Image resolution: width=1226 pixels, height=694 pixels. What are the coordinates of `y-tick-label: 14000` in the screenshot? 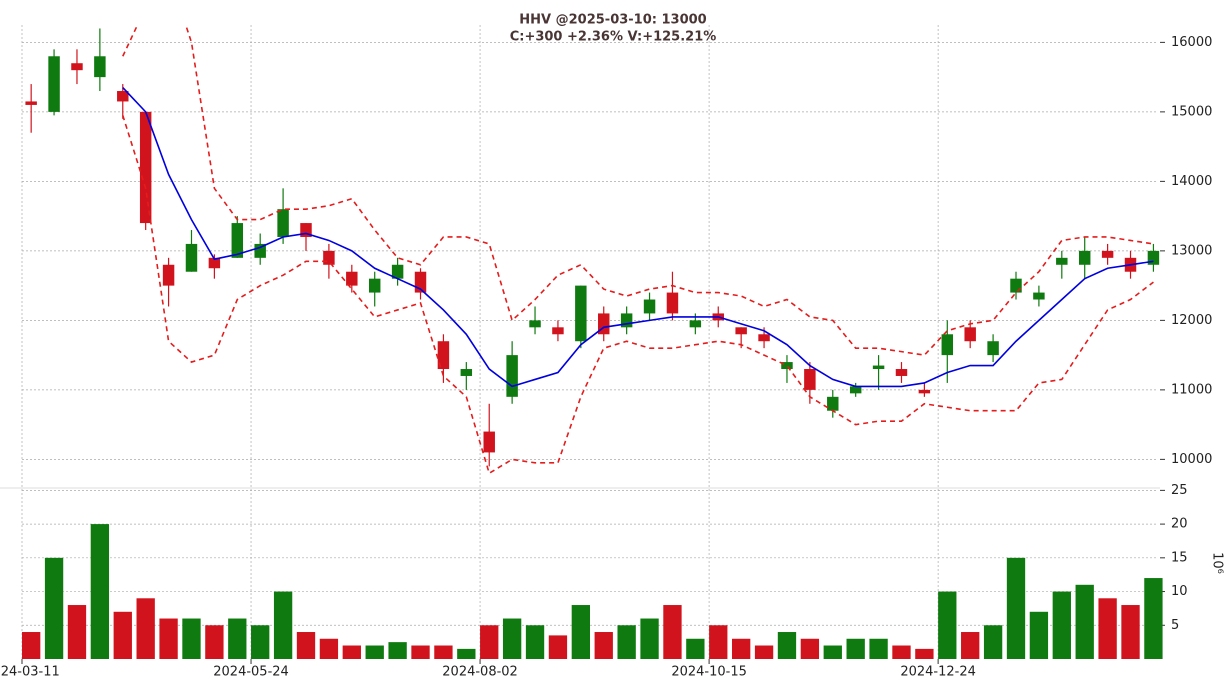 It's located at (1191, 181).